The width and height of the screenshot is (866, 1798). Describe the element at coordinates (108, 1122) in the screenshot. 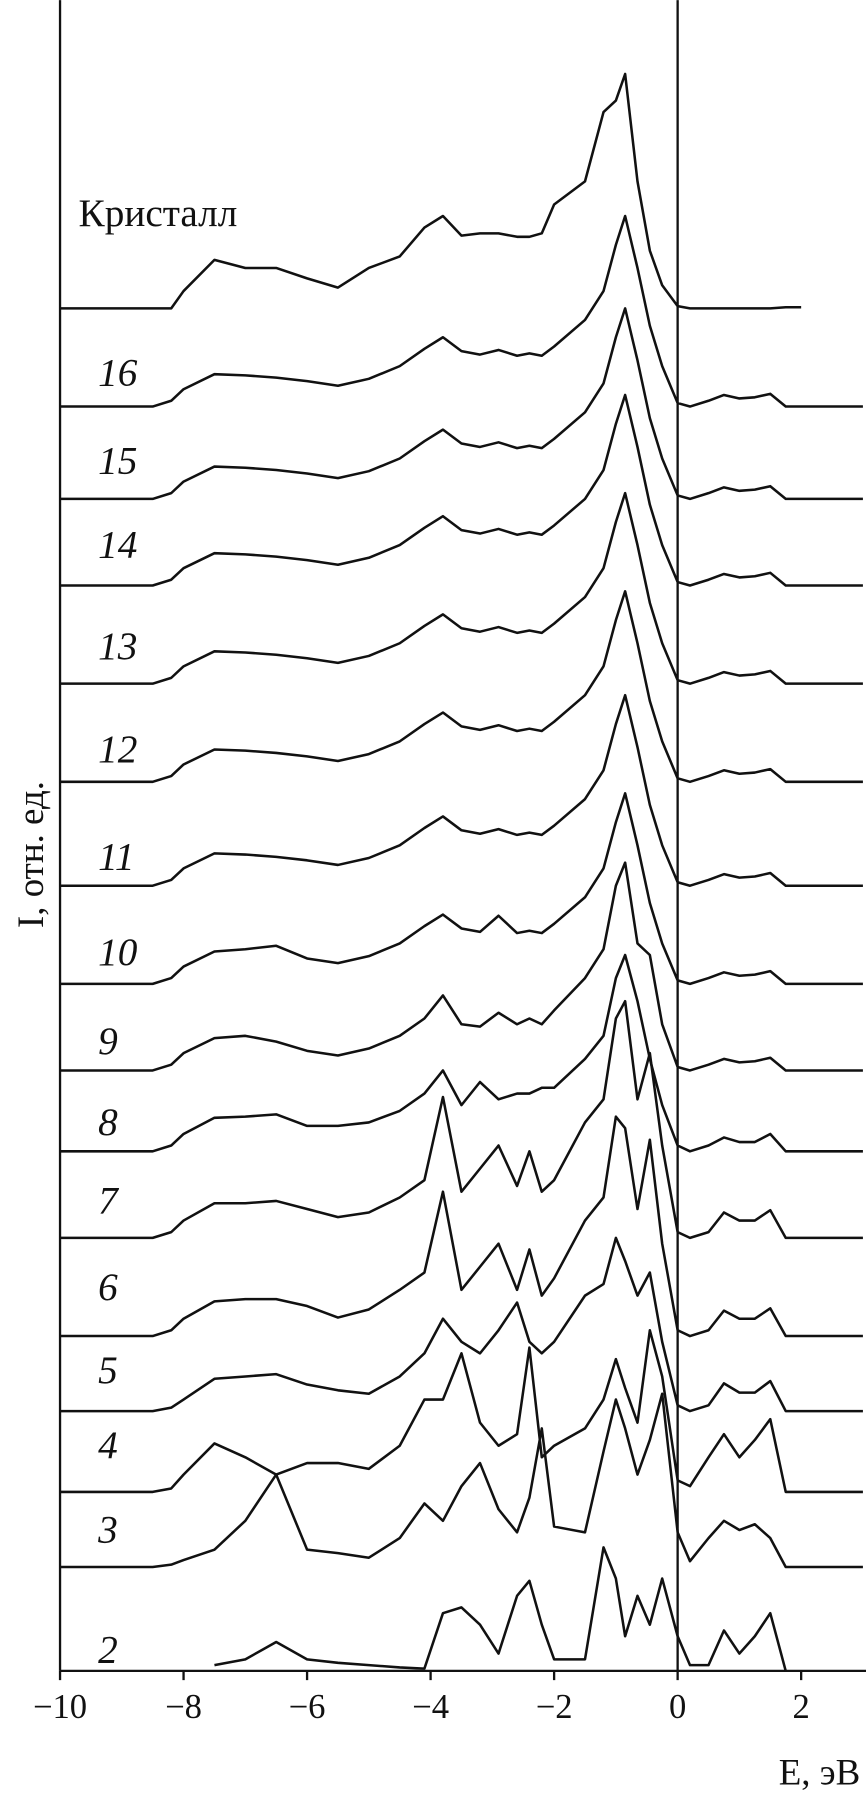

I see `series-label: 8` at that location.